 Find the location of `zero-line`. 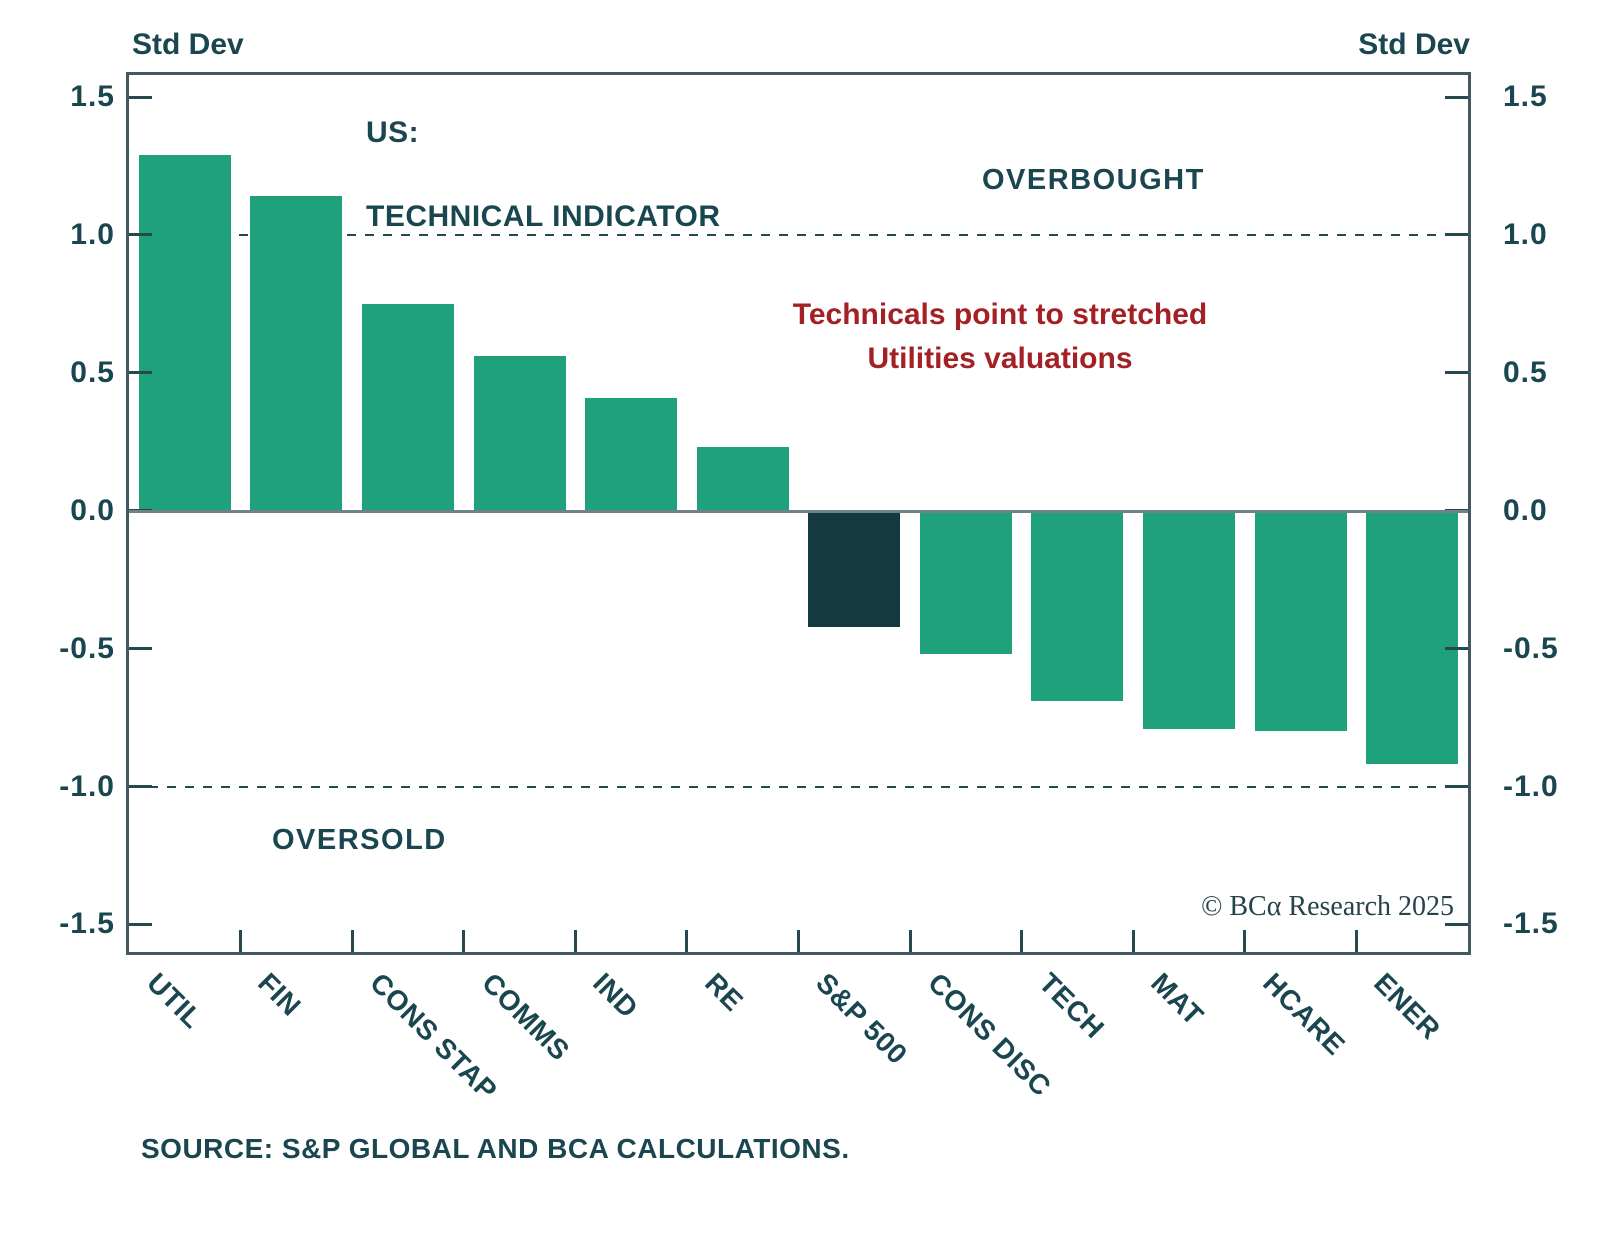

zero-line is located at coordinates (798, 511).